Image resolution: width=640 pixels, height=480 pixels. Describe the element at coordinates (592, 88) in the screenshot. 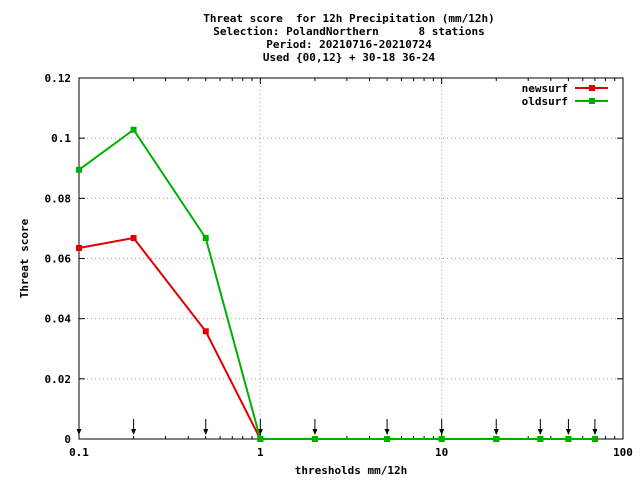

I see `legend-marker-newsurf` at that location.